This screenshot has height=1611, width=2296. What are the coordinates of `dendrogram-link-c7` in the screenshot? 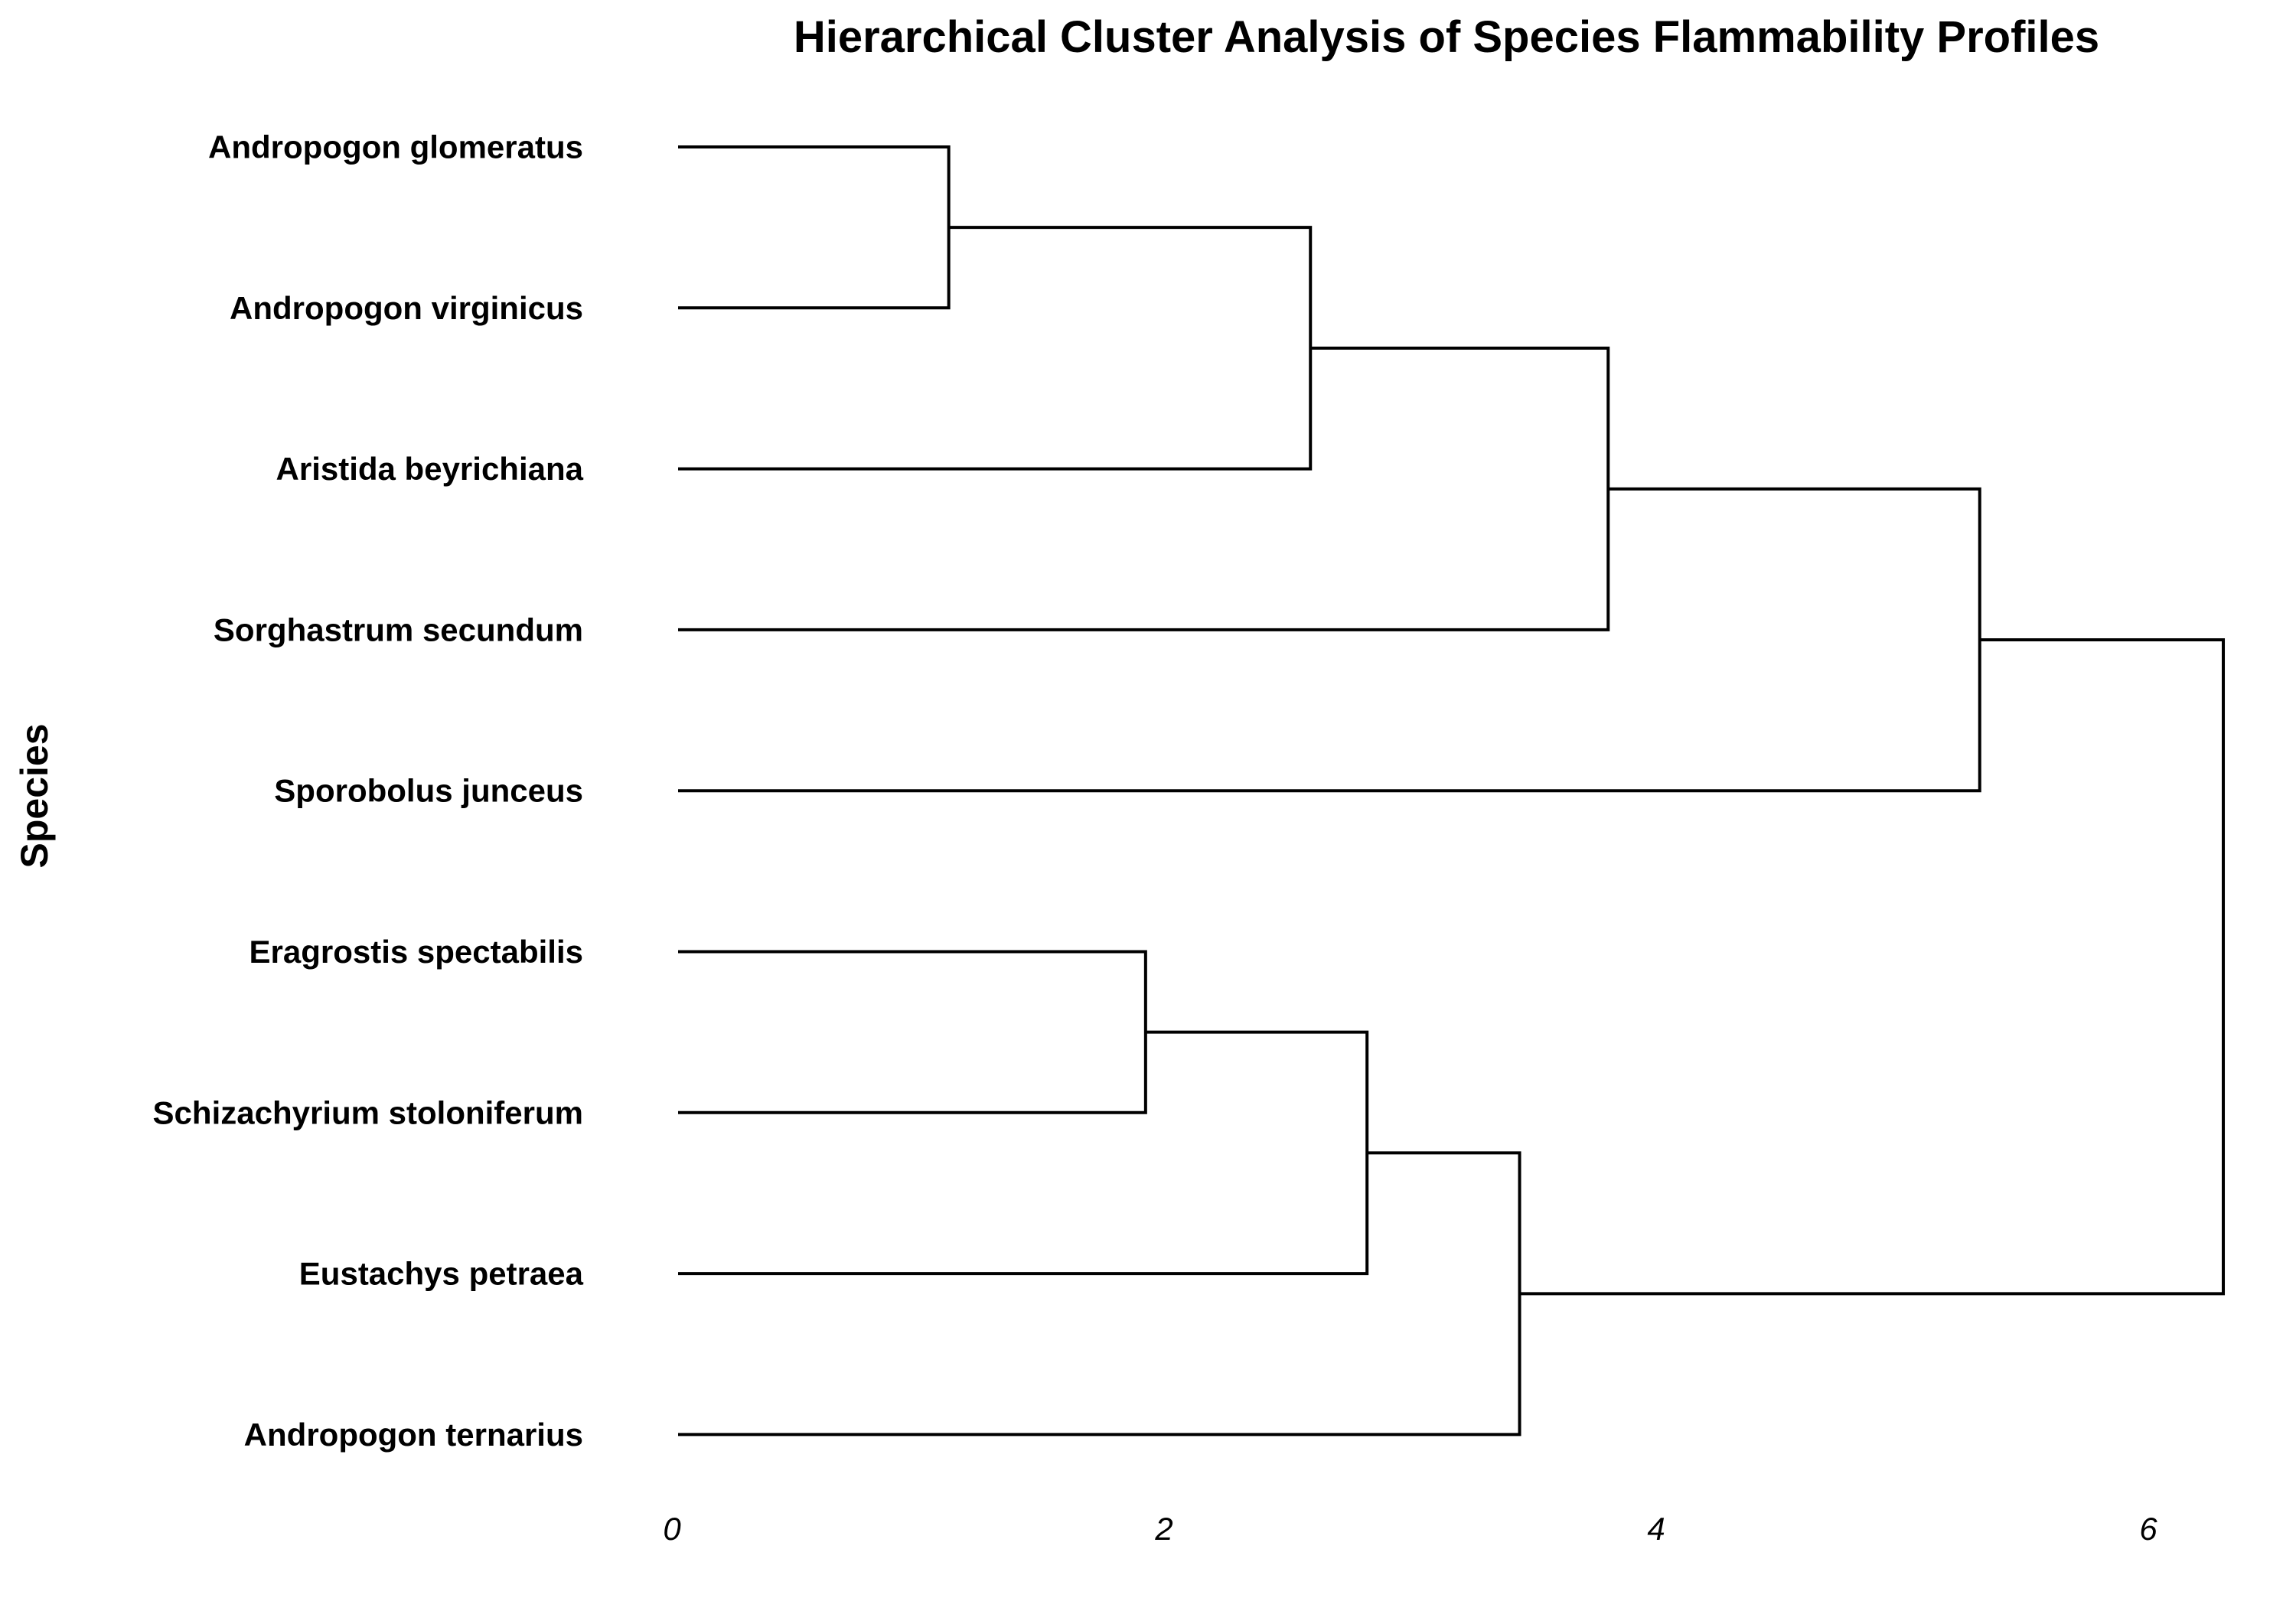 It's located at (1099, 1294).